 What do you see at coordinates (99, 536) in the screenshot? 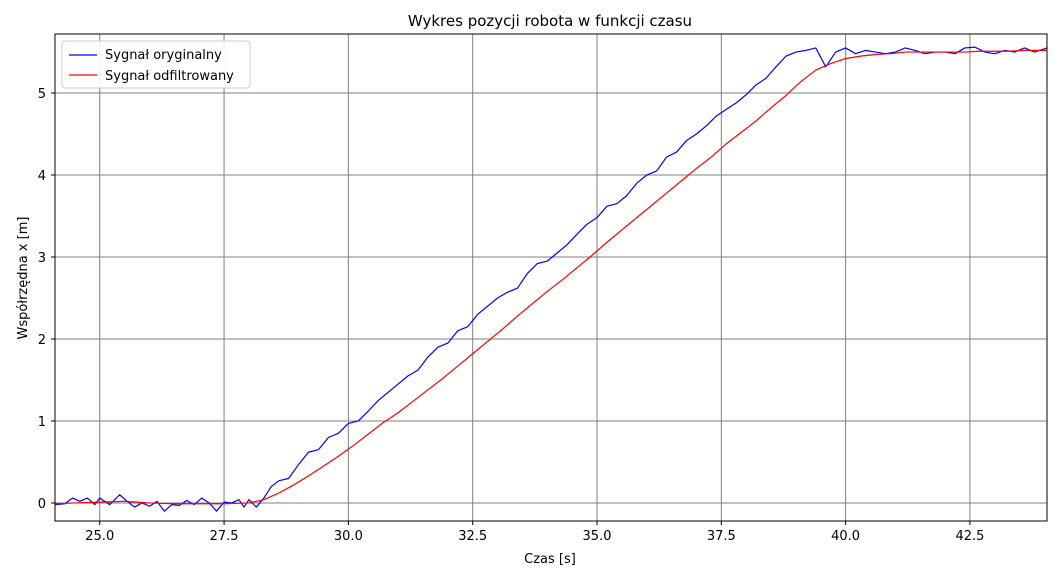
I see `x-tick-label: 25.0` at bounding box center [99, 536].